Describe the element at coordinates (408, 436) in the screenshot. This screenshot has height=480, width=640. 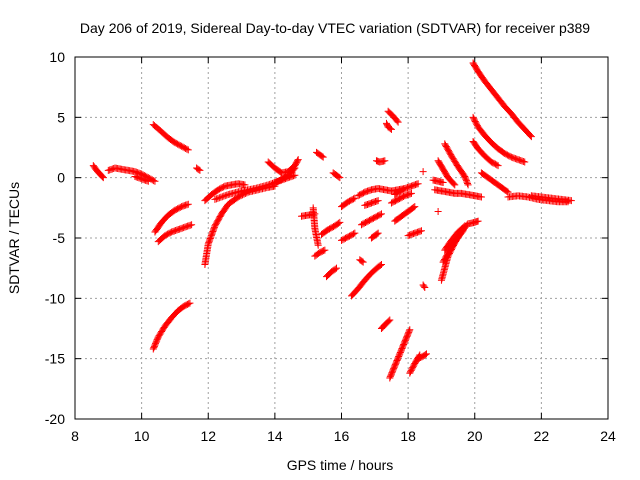
I see `x-tick-label: 18` at that location.